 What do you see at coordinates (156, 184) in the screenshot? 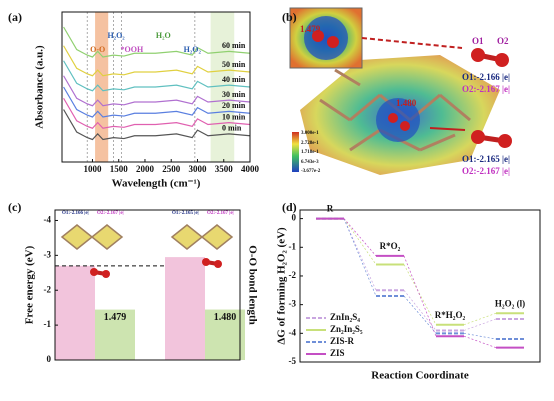
I see `x-axis-label: Wavelength (cm⁻¹)` at bounding box center [156, 184].